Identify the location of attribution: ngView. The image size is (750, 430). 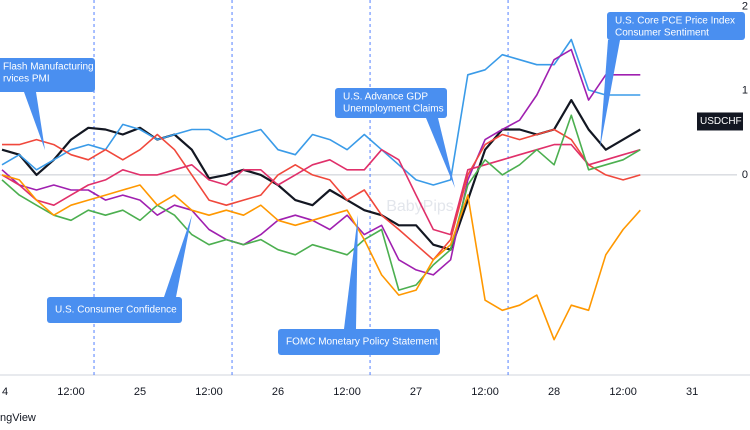
(18, 418).